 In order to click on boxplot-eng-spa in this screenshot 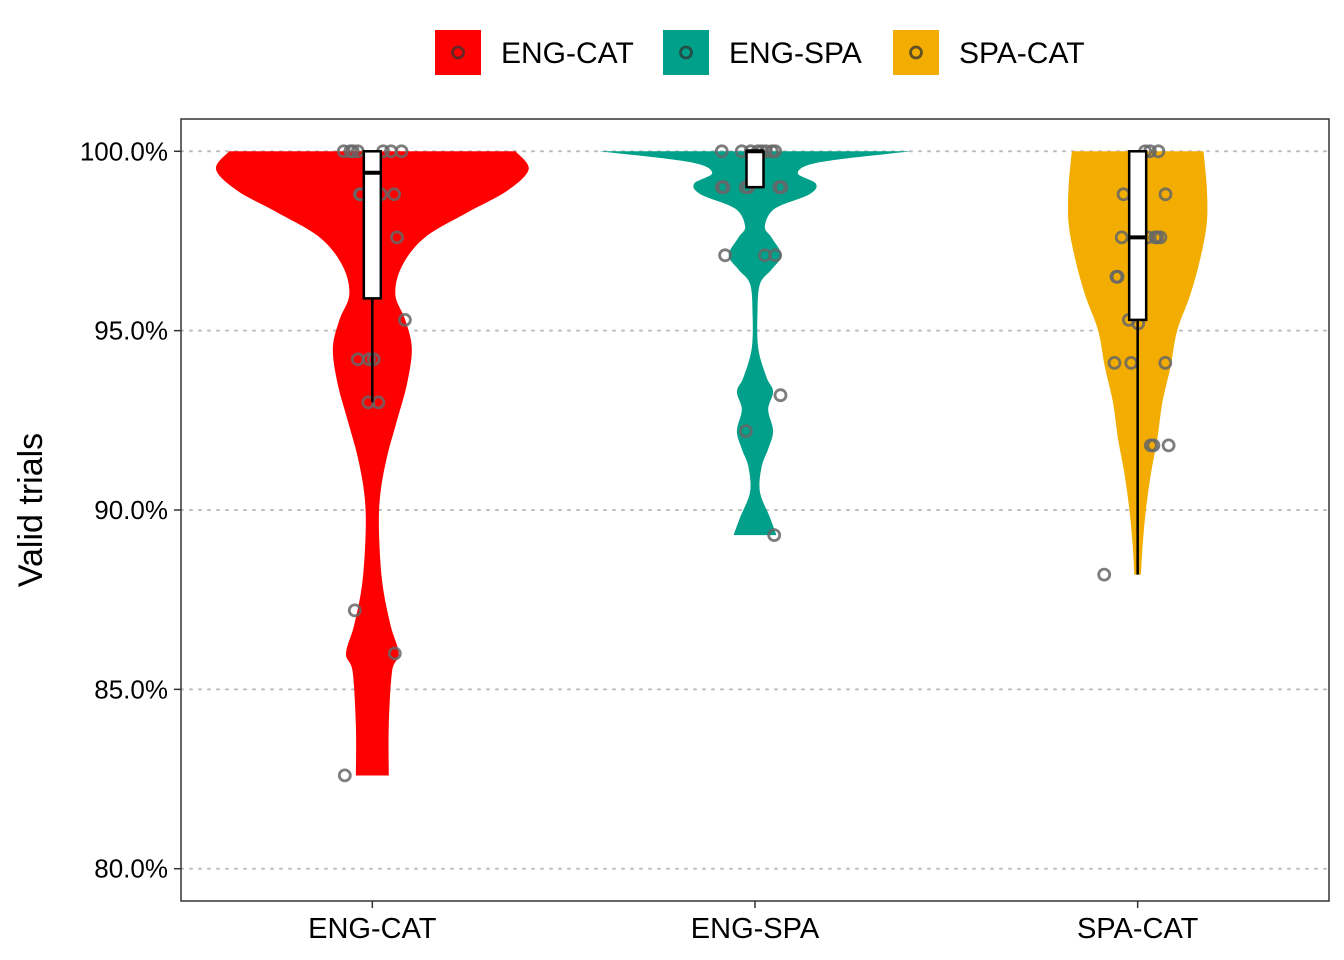, I will do `click(755, 169)`.